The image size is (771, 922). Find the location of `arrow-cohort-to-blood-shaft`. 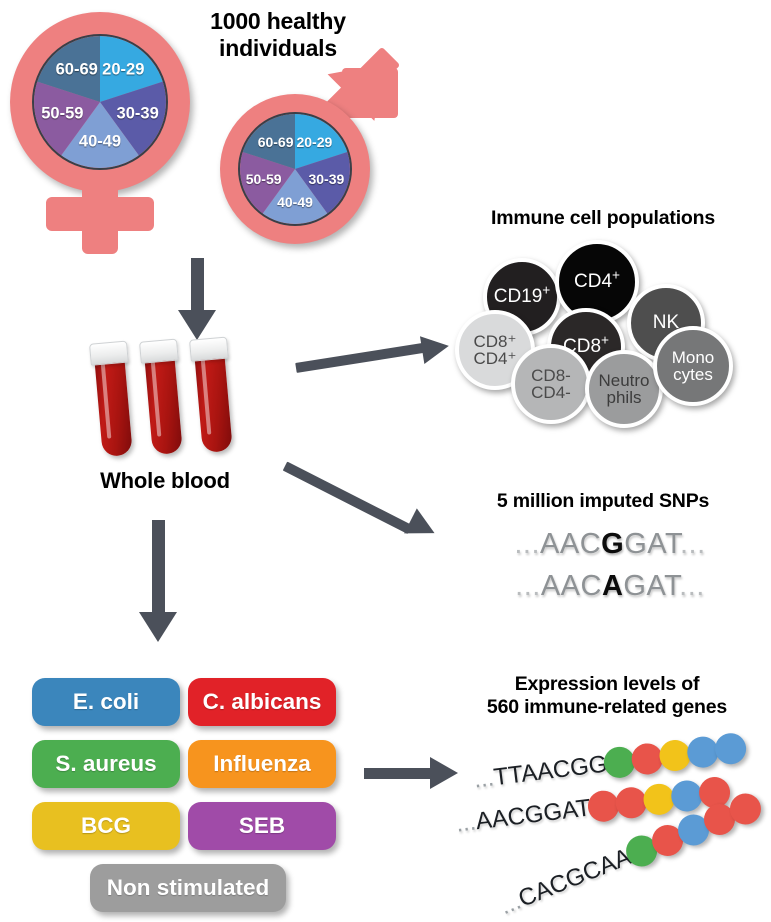

arrow-cohort-to-blood-shaft is located at coordinates (197, 286).